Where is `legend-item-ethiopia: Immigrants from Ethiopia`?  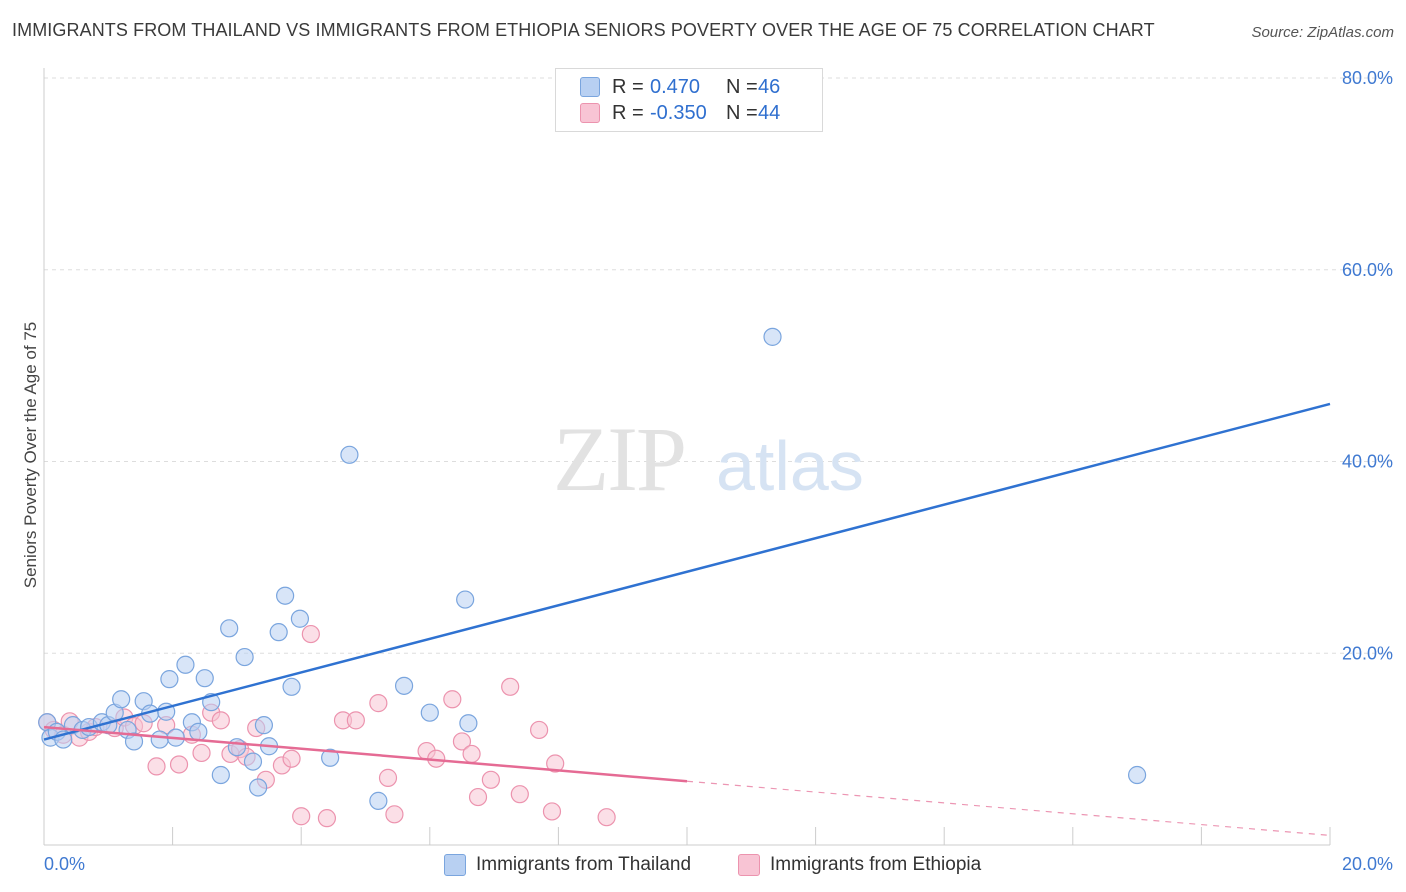 legend-item-ethiopia: Immigrants from Ethiopia is located at coordinates (859, 865).